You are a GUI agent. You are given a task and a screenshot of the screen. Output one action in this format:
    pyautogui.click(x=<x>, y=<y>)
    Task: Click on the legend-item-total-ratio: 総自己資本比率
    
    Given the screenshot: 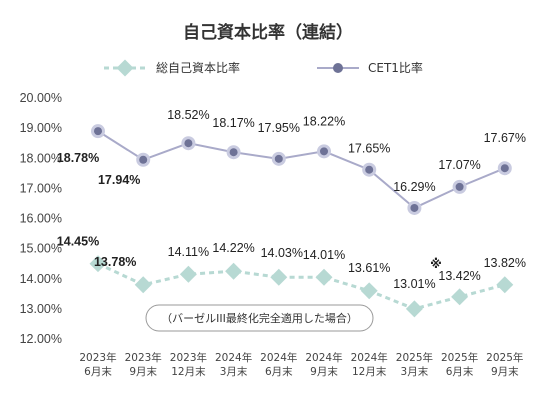 What is the action you would take?
    pyautogui.click(x=172, y=68)
    